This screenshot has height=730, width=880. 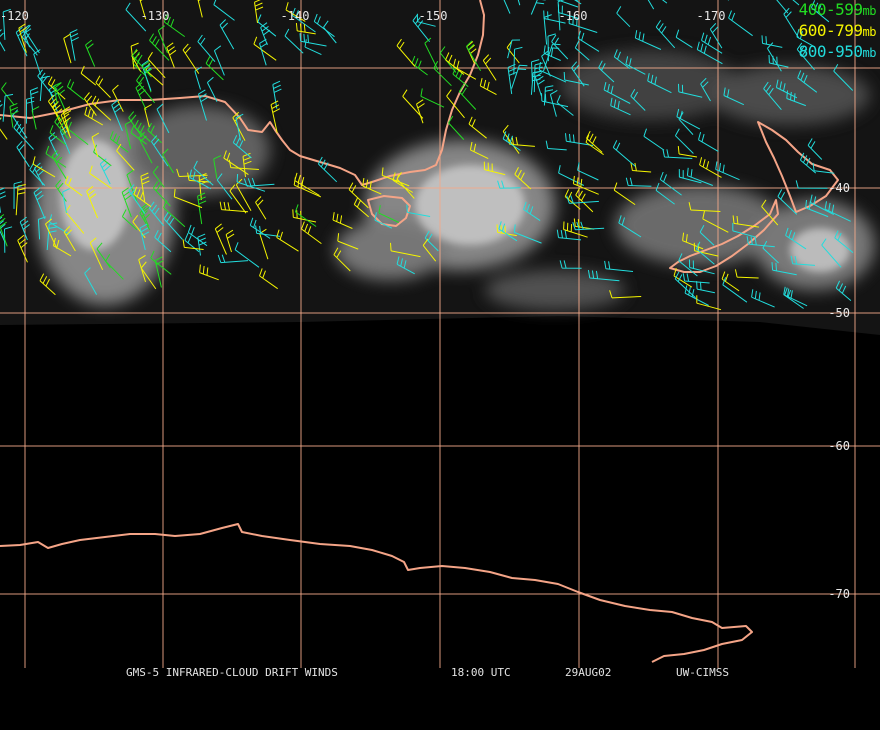 What do you see at coordinates (588, 672) in the screenshot?
I see `caption-date: 29AUG02` at bounding box center [588, 672].